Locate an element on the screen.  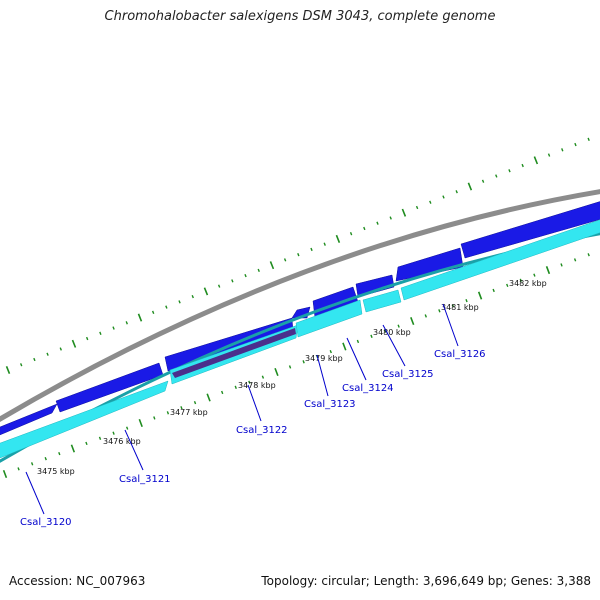
gene-label-csal-3126: Csal_3126 is located at coordinates (460, 354).